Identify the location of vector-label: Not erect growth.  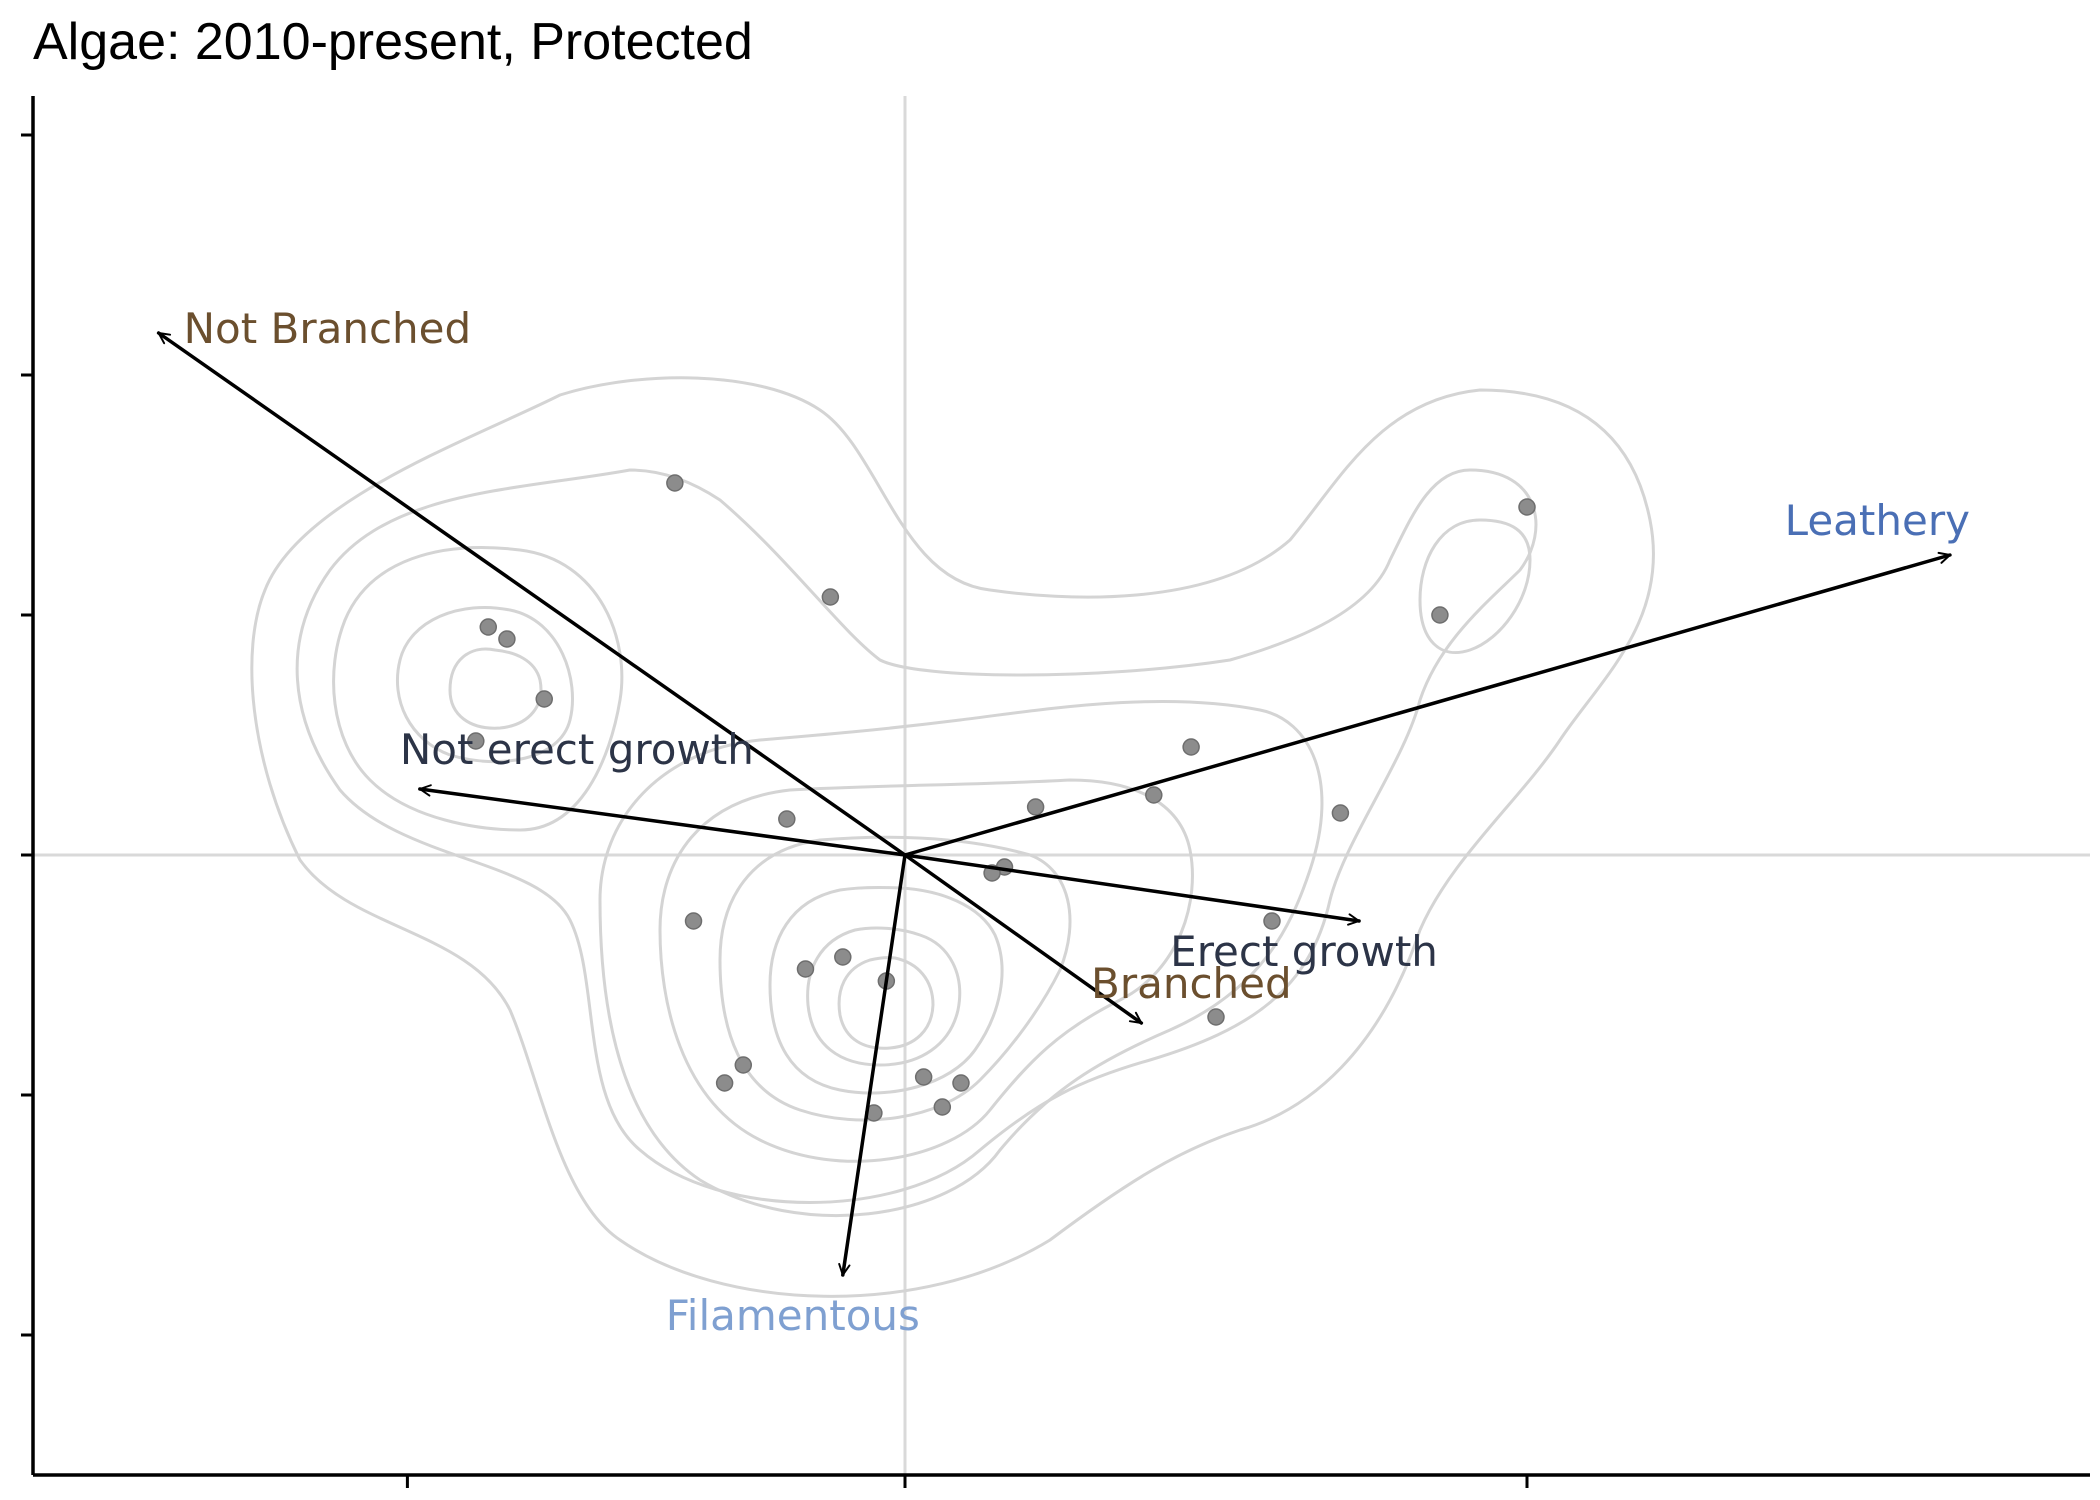
(577, 749).